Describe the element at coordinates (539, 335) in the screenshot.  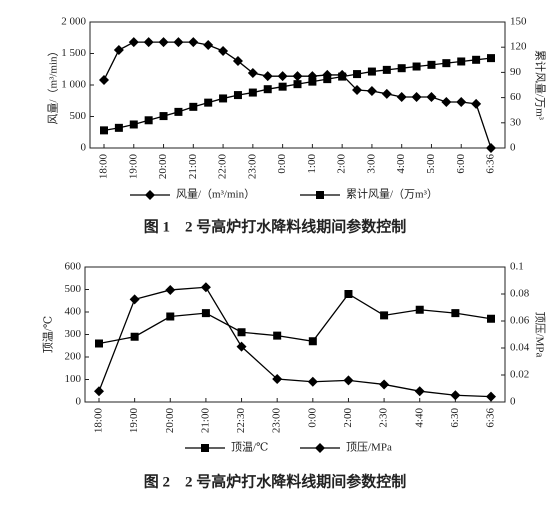
I see `y2-axis-title: 顶压/MPa` at that location.